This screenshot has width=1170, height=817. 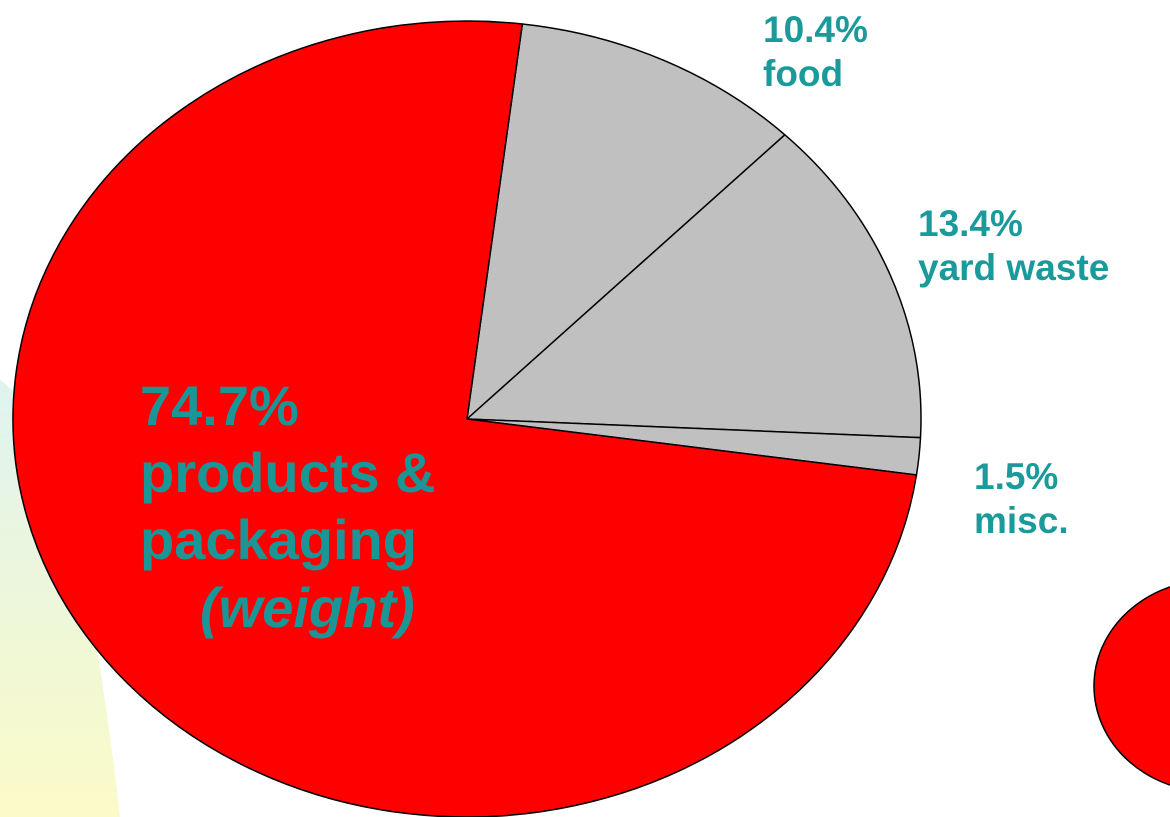 What do you see at coordinates (219, 405) in the screenshot?
I see `slice-value-products-packaging: 74.7%` at bounding box center [219, 405].